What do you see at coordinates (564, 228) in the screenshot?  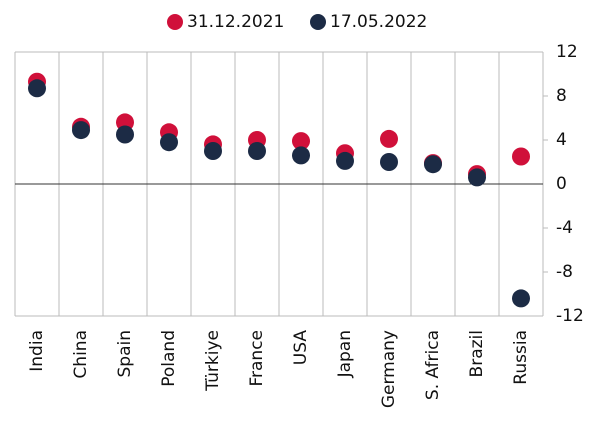 I see `y-tick-label: -4` at bounding box center [564, 228].